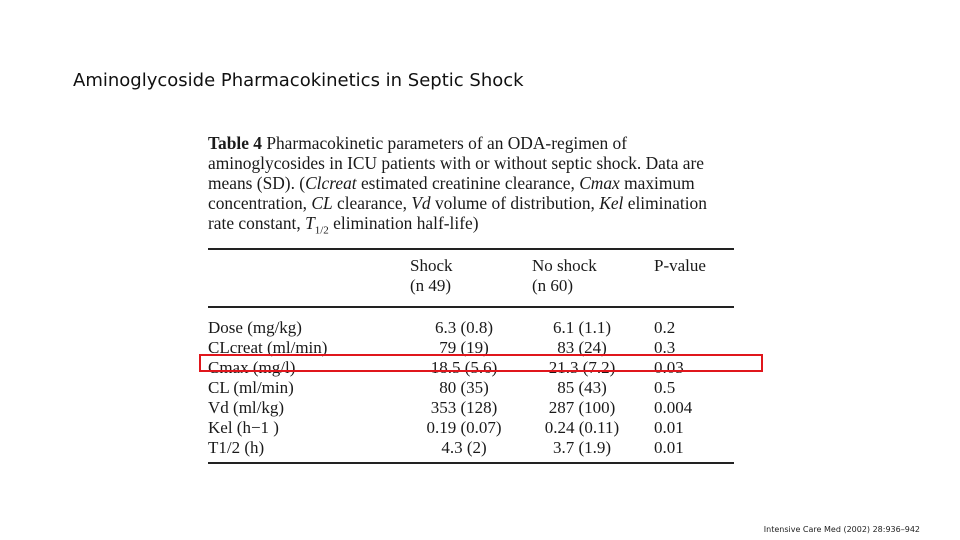 The image size is (960, 540). Describe the element at coordinates (243, 428) in the screenshot. I see `param-label: Kel (h−1 )` at that location.